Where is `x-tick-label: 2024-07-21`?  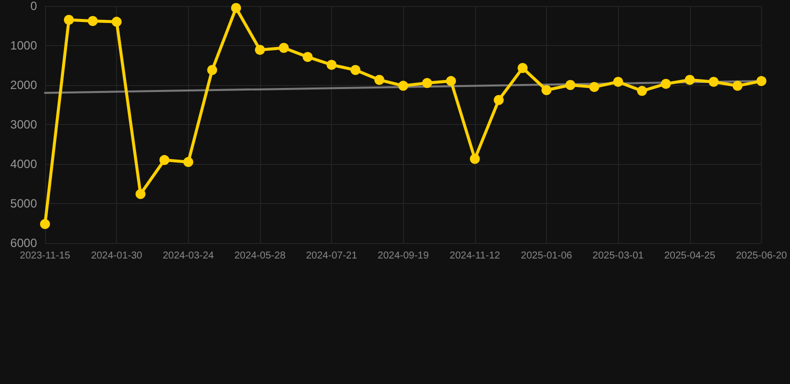
x-tick-label: 2024-07-21 is located at coordinates (332, 256).